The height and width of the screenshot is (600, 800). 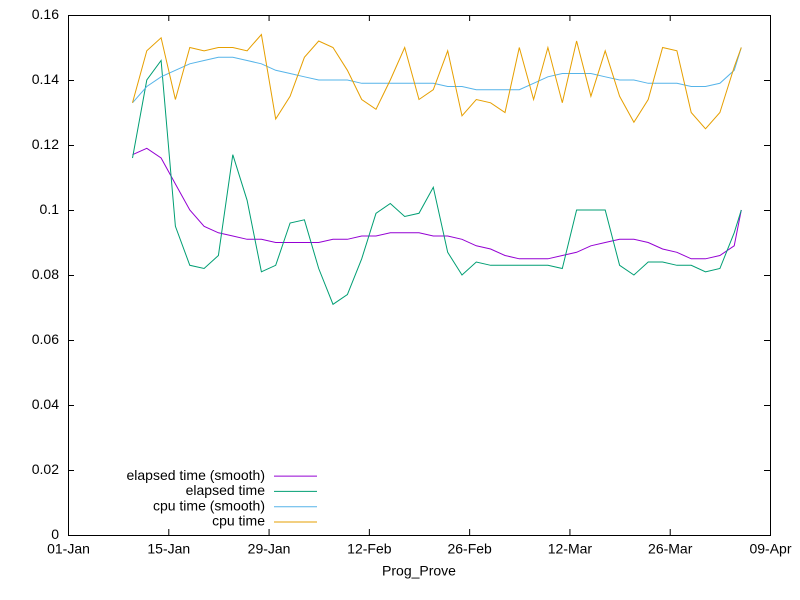 What do you see at coordinates (770, 549) in the screenshot?
I see `x-tick-label: 09-Apr` at bounding box center [770, 549].